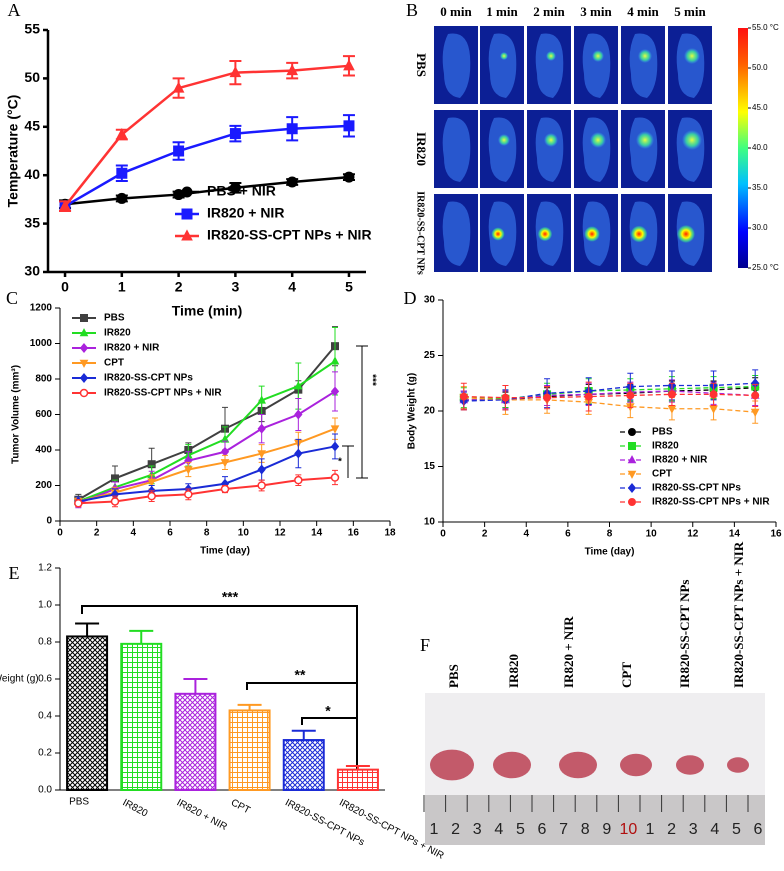  I want to click on ruler-number: 6, so click(542, 829).